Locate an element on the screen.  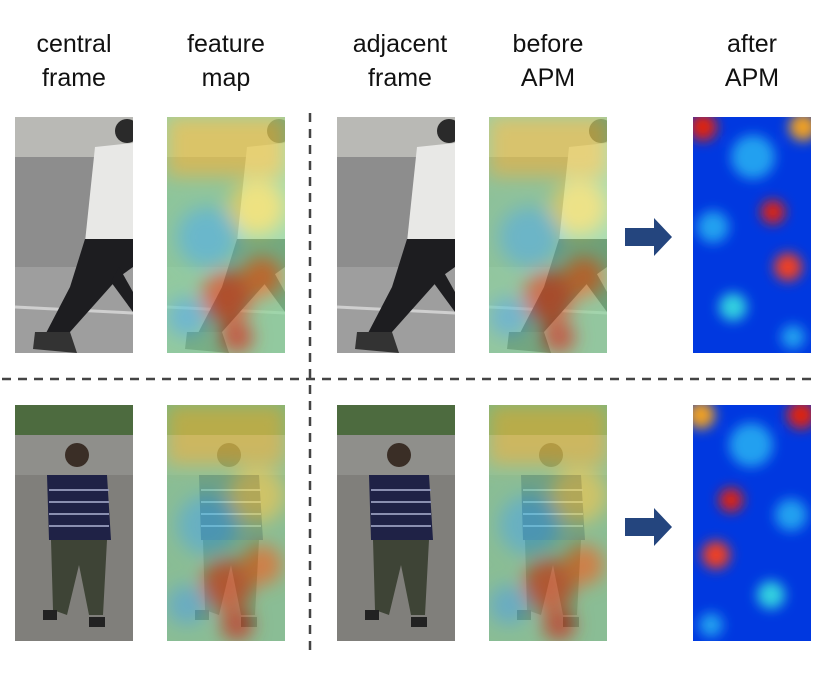
header-line: after is located at coordinates (752, 44).